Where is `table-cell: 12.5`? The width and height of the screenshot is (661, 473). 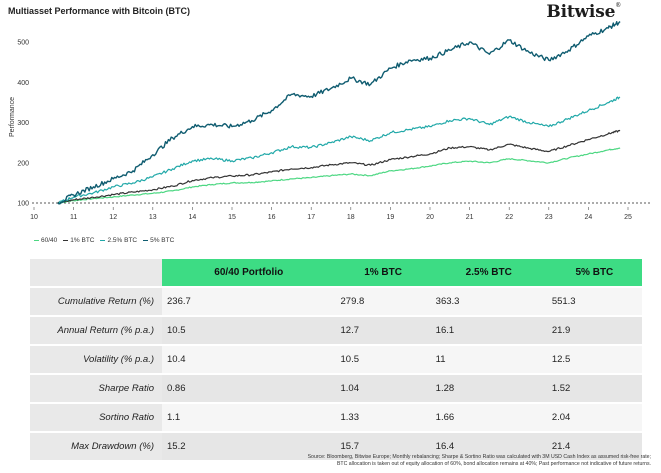
table-cell: 12.5 is located at coordinates (594, 359).